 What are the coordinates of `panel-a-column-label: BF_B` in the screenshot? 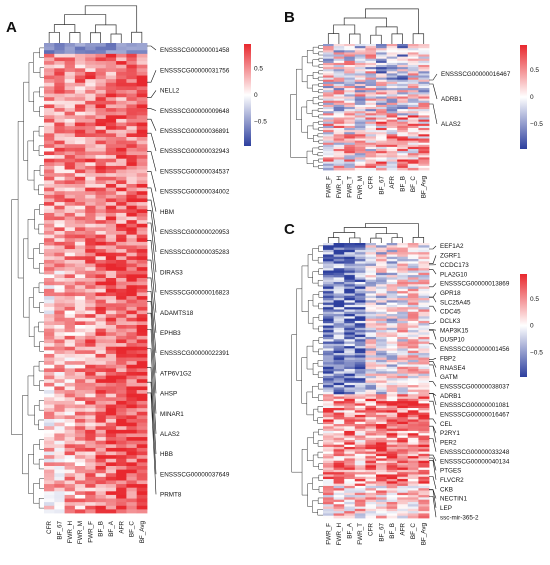 It's located at (101, 529).